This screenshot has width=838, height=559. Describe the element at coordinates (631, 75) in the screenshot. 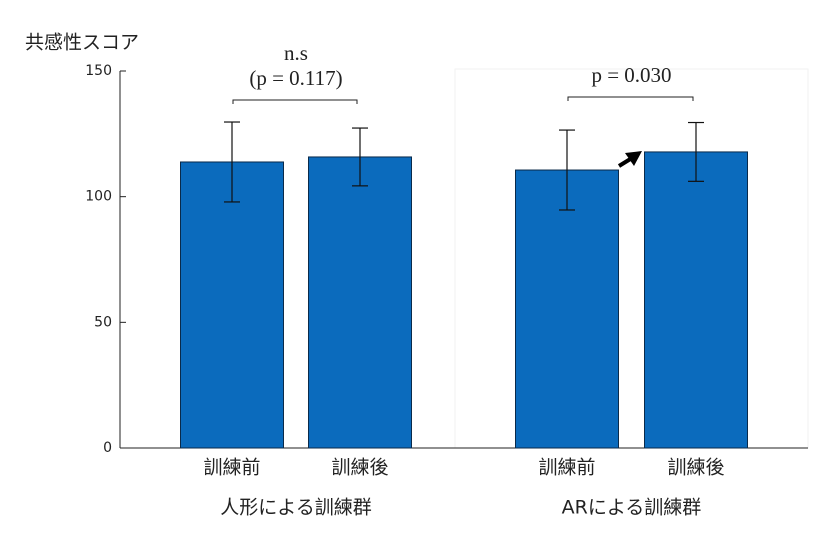

I see `annotation: p = 0.030` at that location.